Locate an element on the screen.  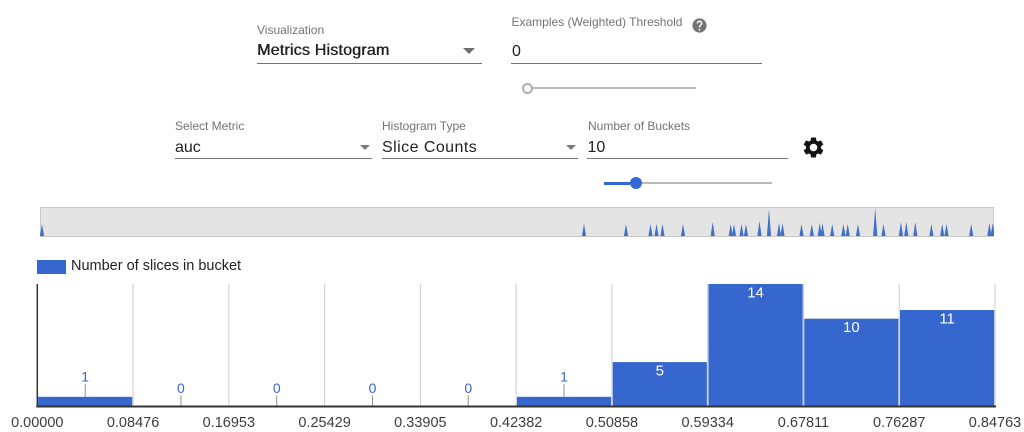
svg-text: 0.00000 is located at coordinates (37, 423).